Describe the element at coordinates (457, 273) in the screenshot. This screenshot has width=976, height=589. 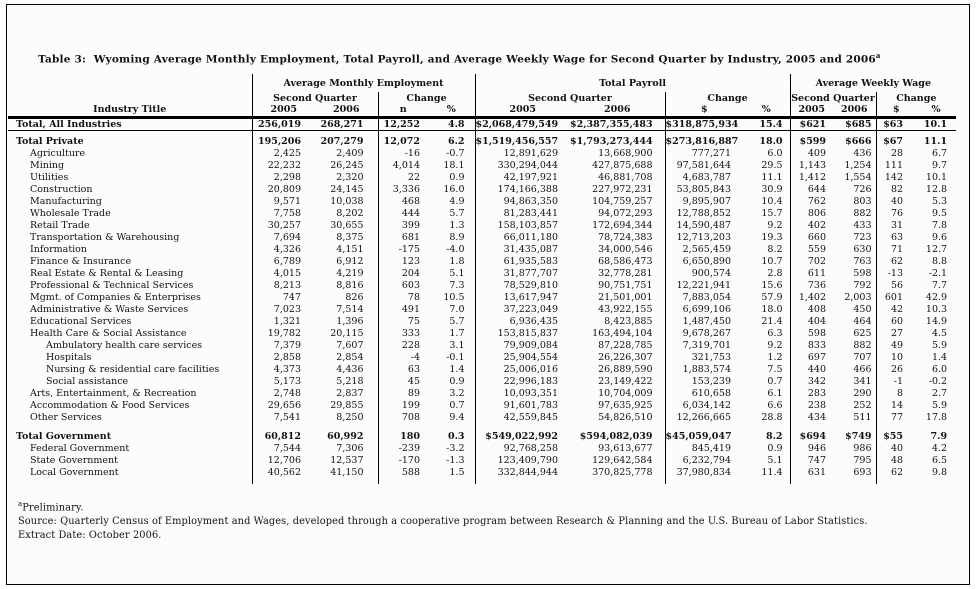
I see `value-cell: 5.1` at that location.